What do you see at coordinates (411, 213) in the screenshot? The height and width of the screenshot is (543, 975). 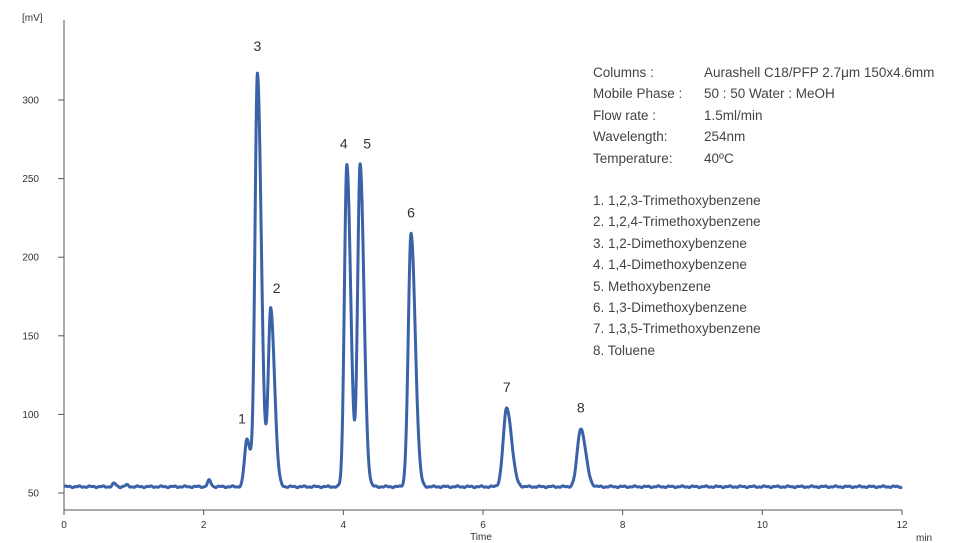 I see `peak-label: 6` at bounding box center [411, 213].